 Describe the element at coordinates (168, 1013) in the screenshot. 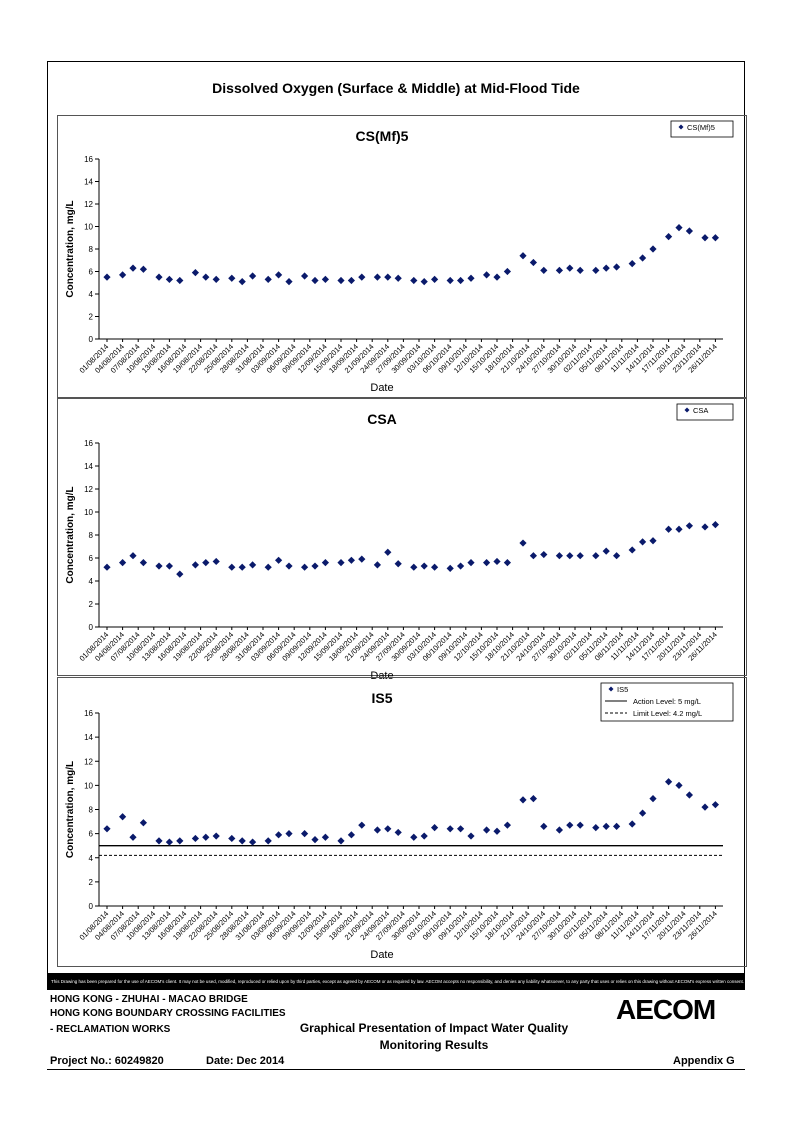

I see `project-line-2: HONG KONG BOUNDARY CROSSING FACILITIES` at that location.